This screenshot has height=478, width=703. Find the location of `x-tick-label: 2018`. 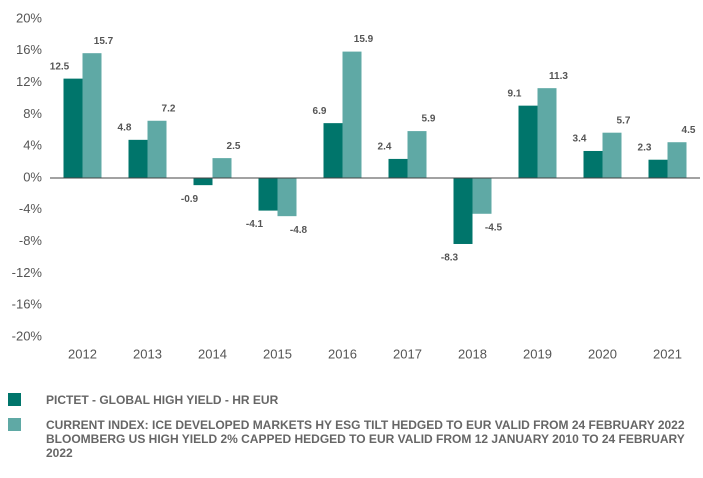

x-tick-label: 2018 is located at coordinates (472, 353).